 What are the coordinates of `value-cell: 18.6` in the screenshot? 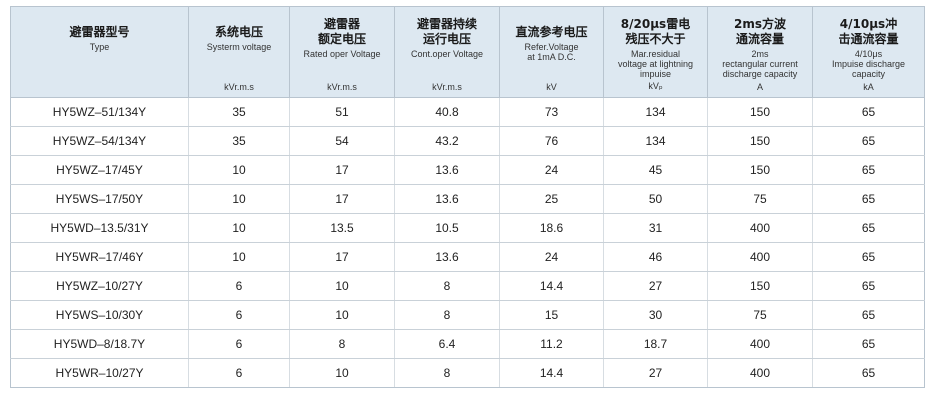 It's located at (551, 228).